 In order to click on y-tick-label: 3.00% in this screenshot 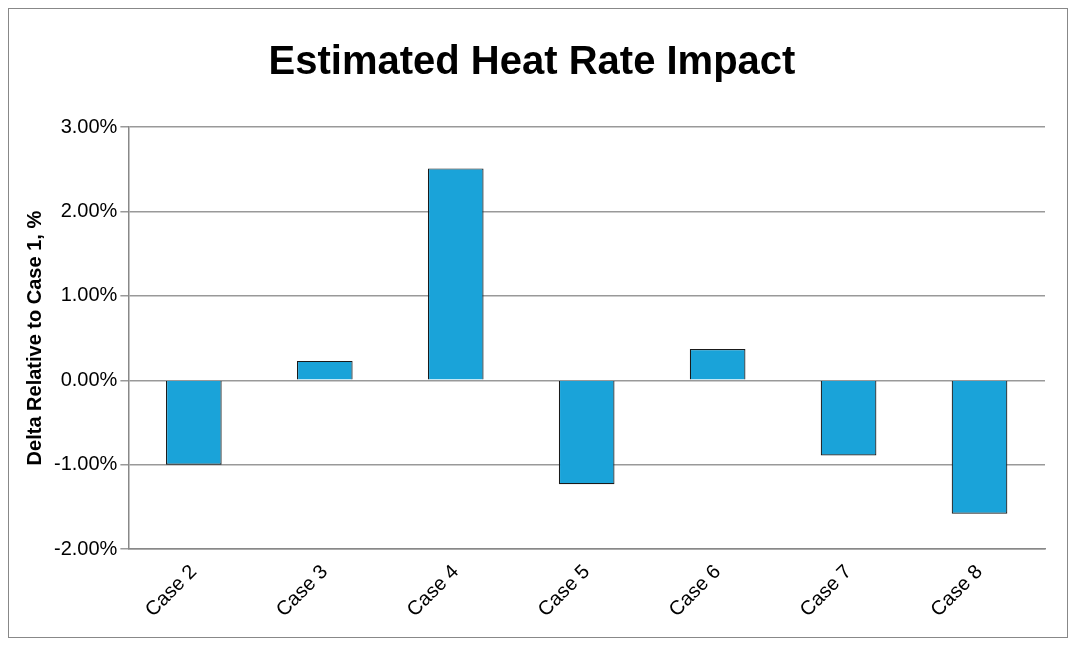, I will do `click(89, 125)`.